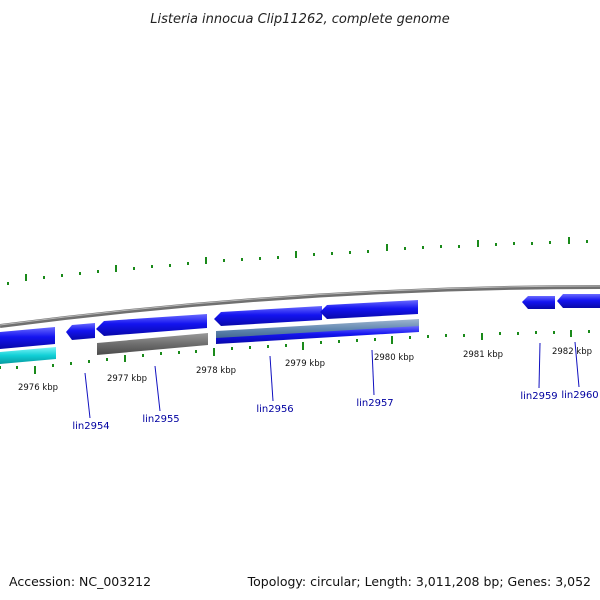 This screenshot has height=600, width=600. I want to click on kbp-label-2980: 2980 kbp, so click(394, 358).